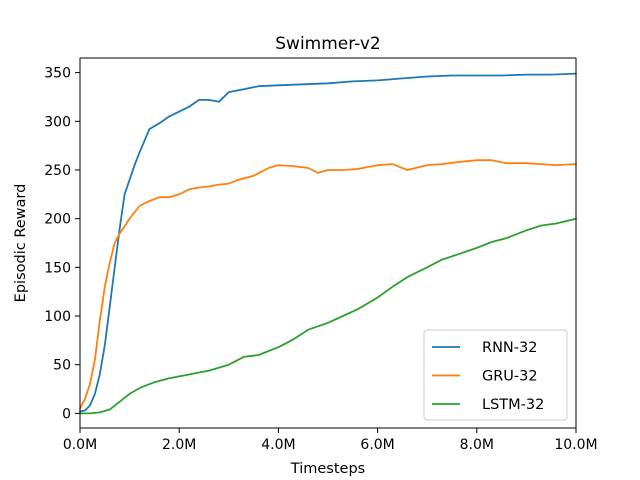 The height and width of the screenshot is (480, 640). What do you see at coordinates (330, 440) in the screenshot?
I see `x-axis: 0.0M 2.0M 4.0M 6.0M 8.0M 10.0M` at bounding box center [330, 440].